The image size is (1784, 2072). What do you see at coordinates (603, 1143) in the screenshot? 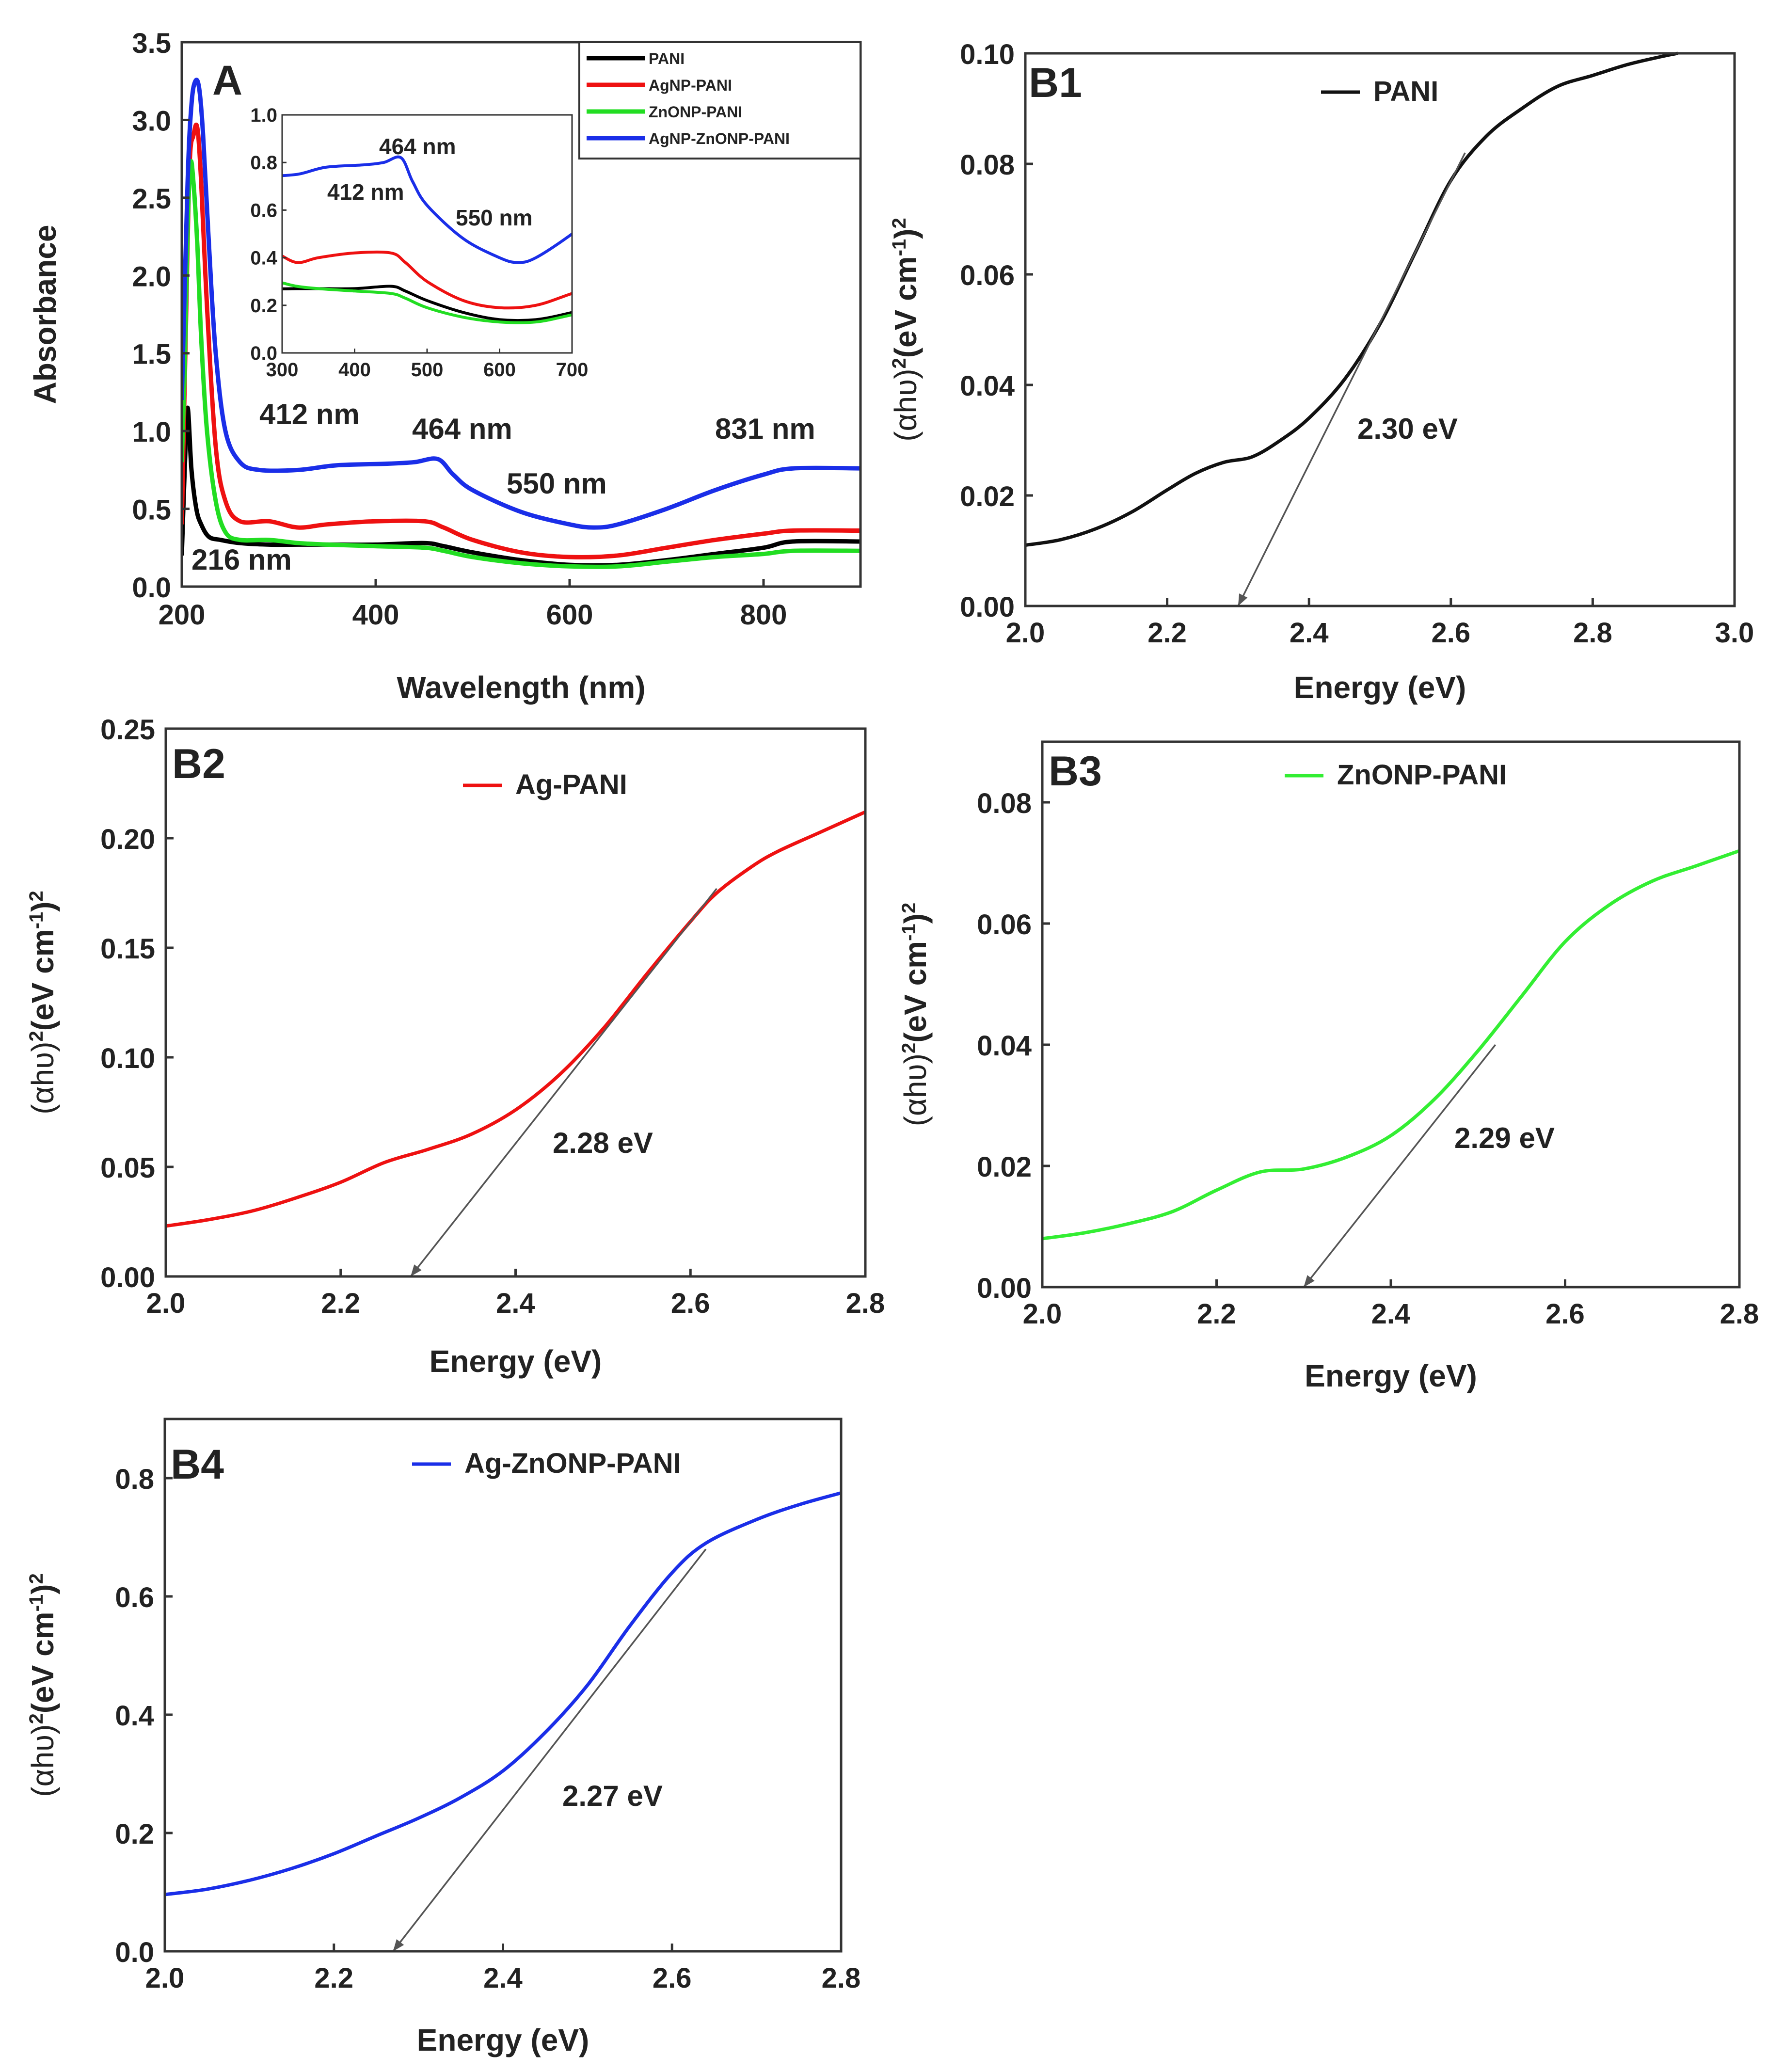
I see `annotation: 2.28 eV` at bounding box center [603, 1143].